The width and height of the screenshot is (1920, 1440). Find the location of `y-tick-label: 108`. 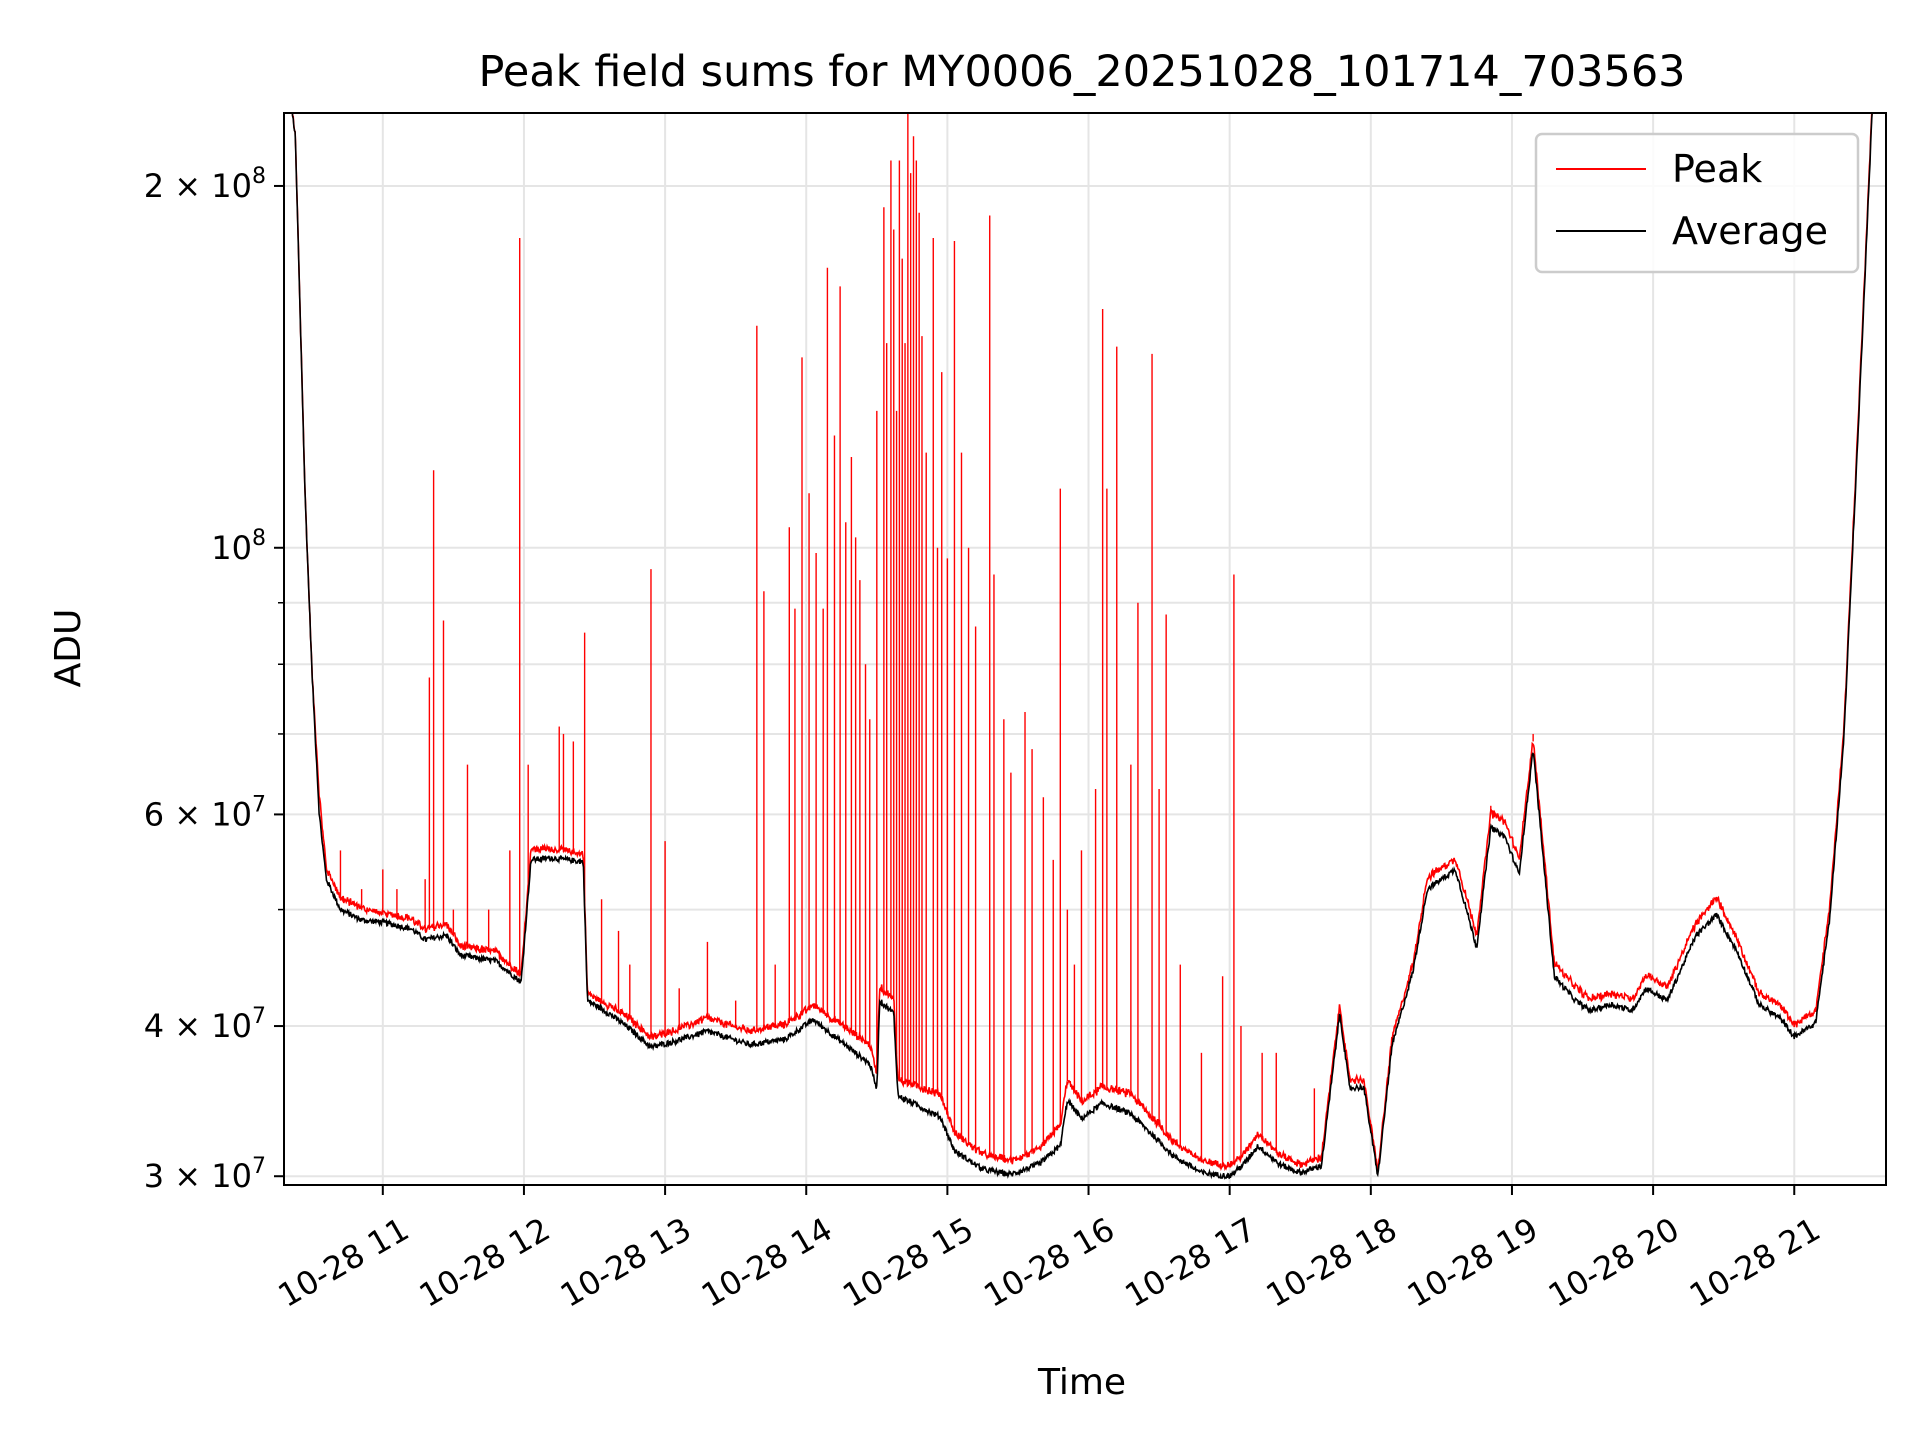

y-tick-label: 108 is located at coordinates (238, 546).